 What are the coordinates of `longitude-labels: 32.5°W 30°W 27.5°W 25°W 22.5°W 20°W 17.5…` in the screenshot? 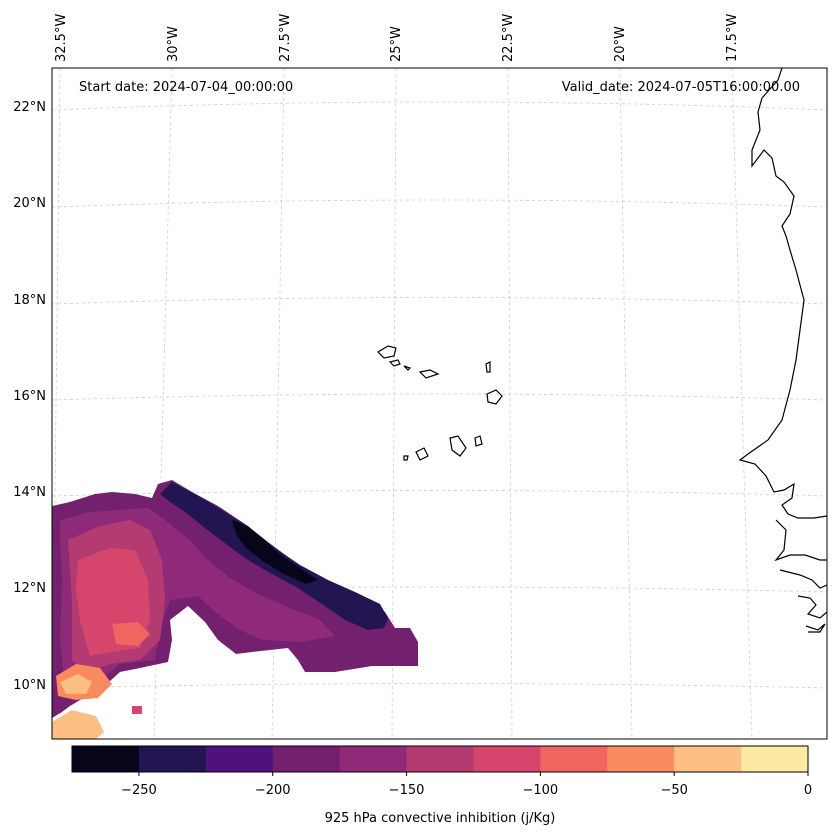 It's located at (397, 38).